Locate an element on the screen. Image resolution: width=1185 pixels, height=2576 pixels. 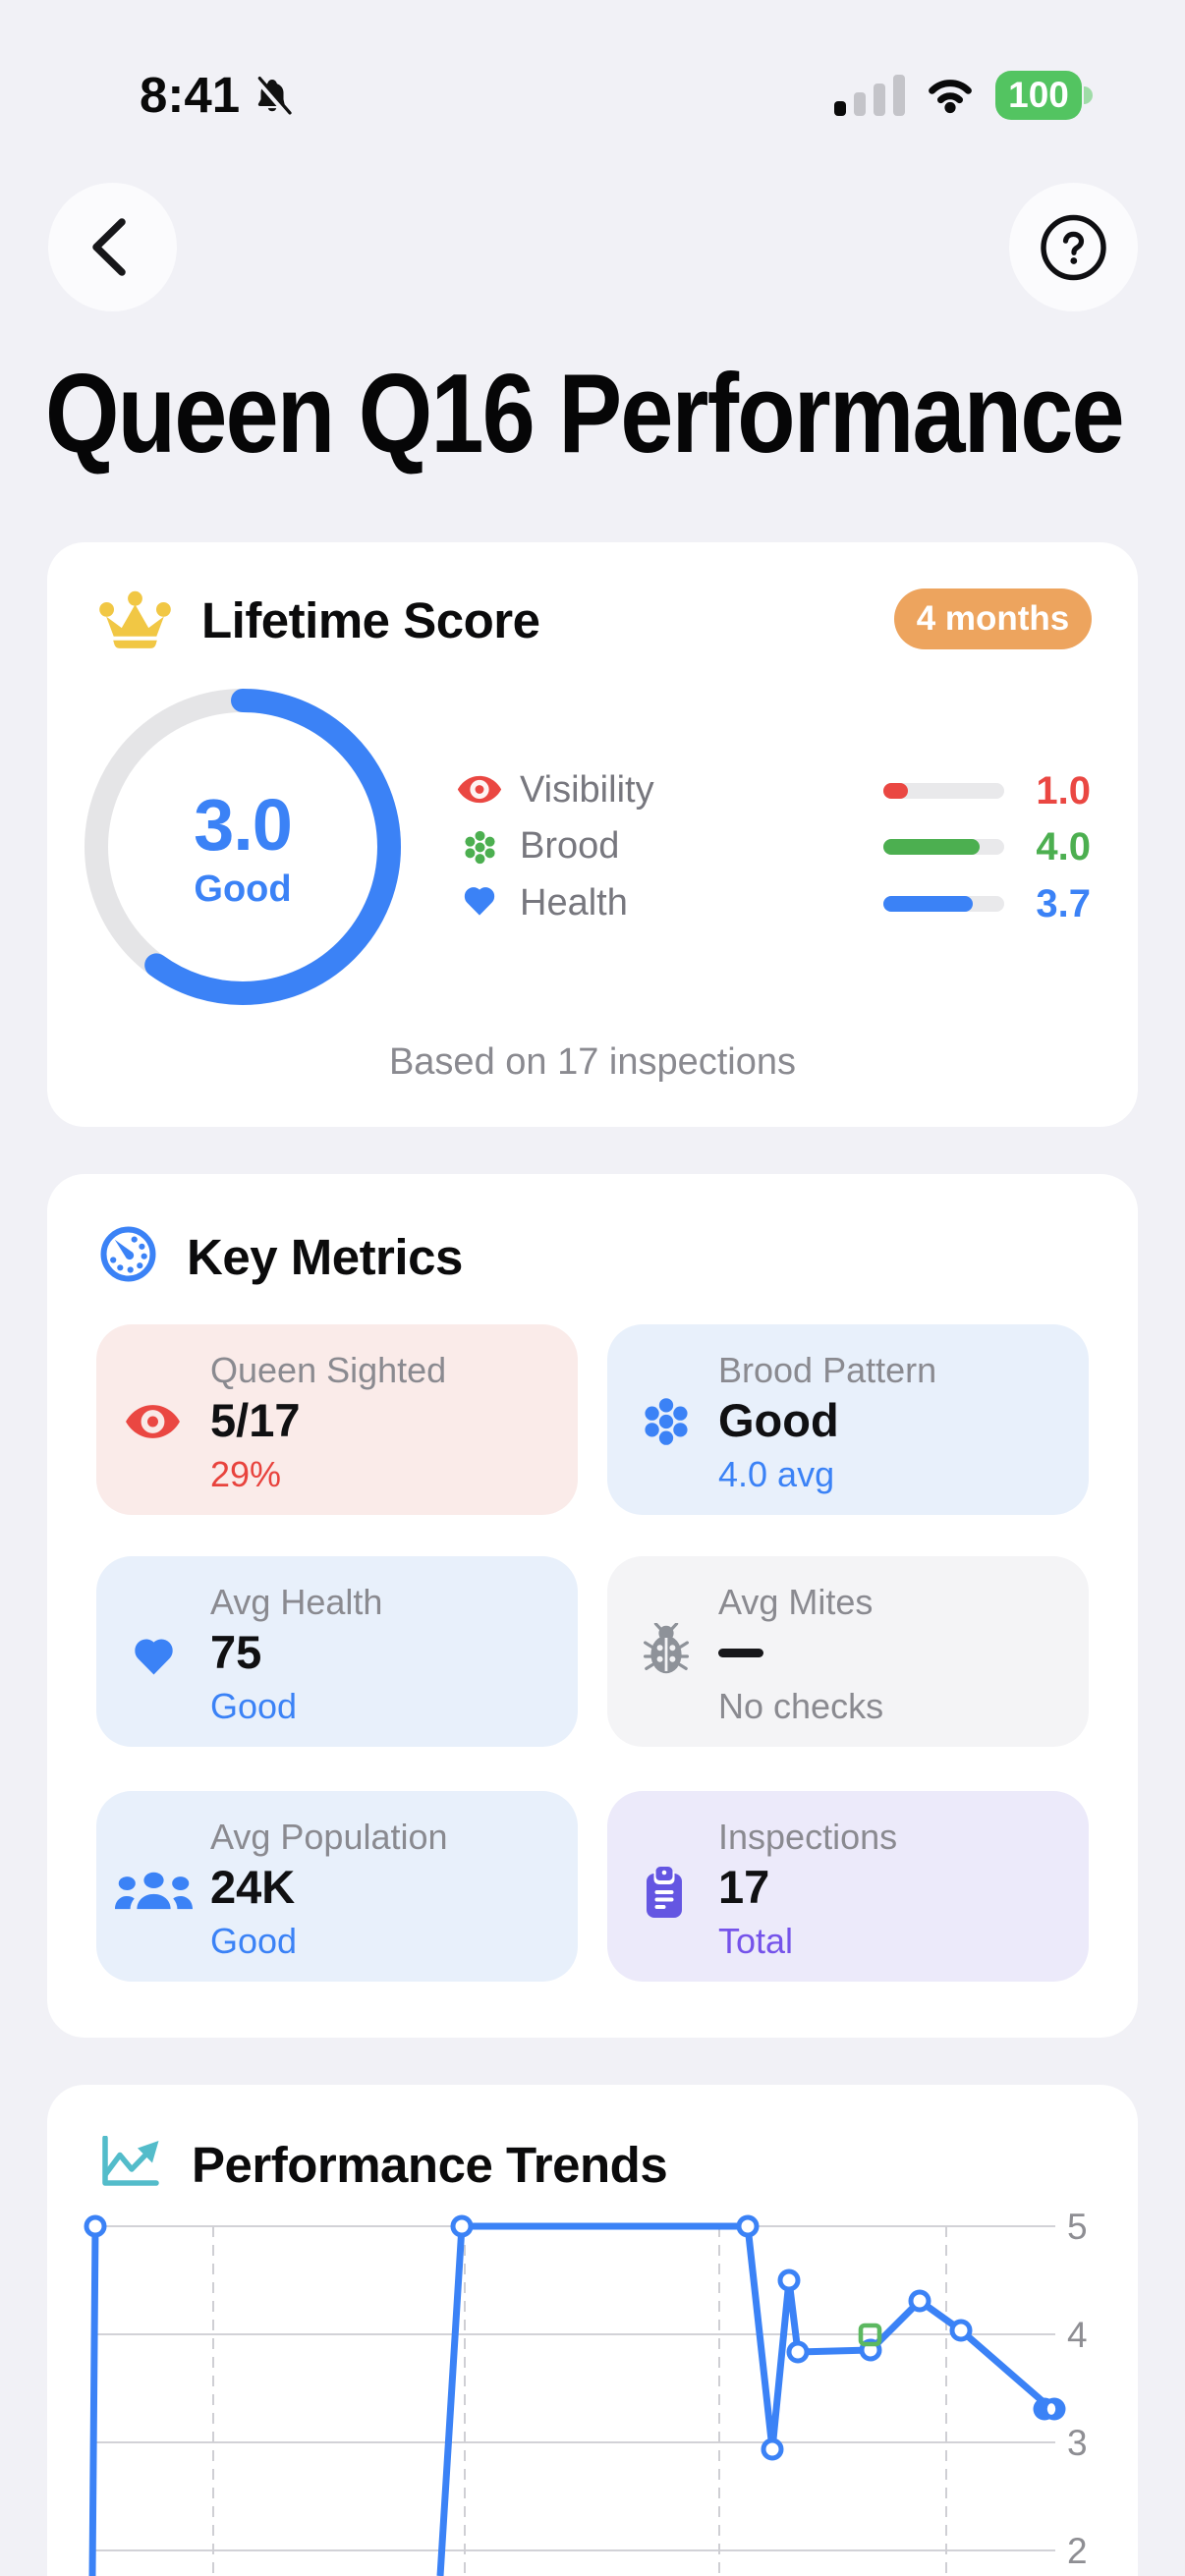
svg-text: 5 is located at coordinates (1077, 2227).